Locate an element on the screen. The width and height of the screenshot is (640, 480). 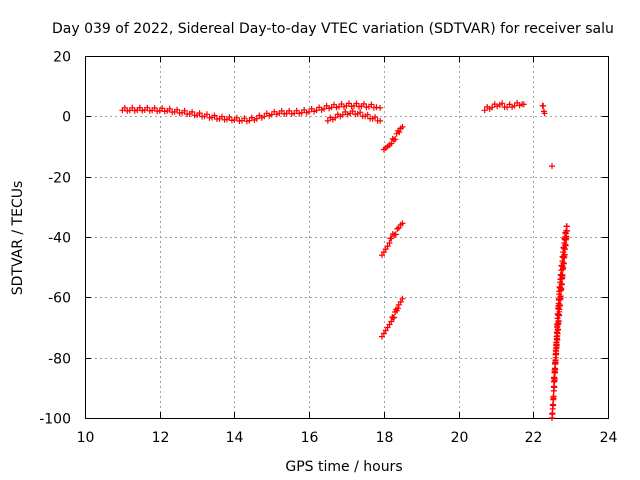
x-tick-label: 10 is located at coordinates (86, 438).